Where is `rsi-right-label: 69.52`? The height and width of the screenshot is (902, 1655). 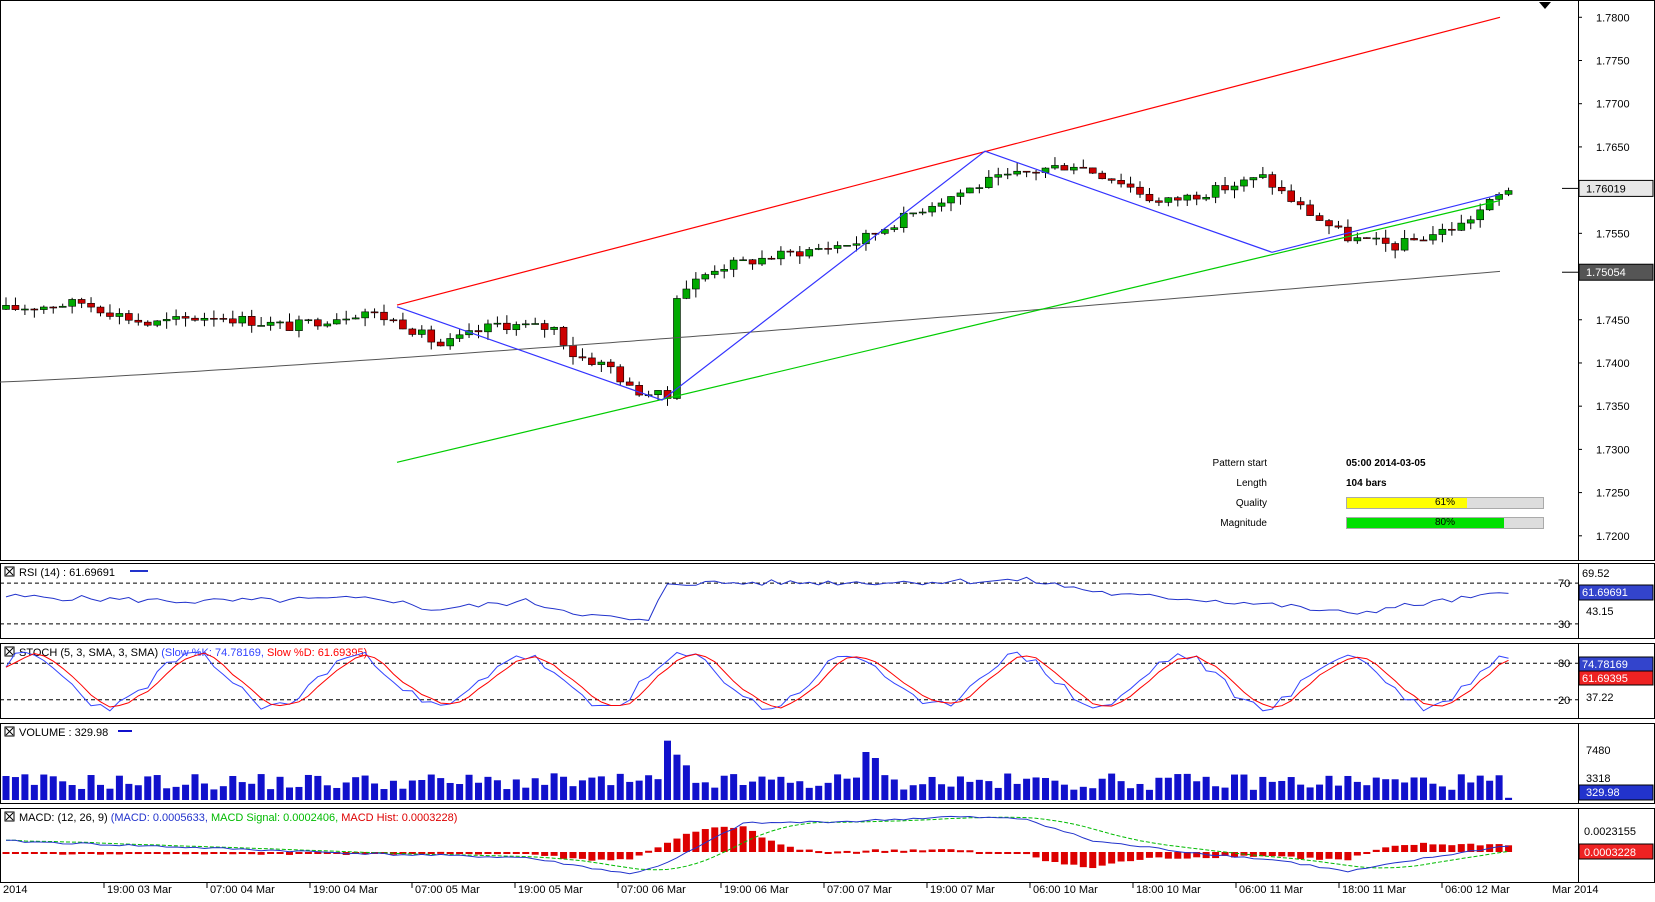
rsi-right-label: 69.52 is located at coordinates (1596, 574).